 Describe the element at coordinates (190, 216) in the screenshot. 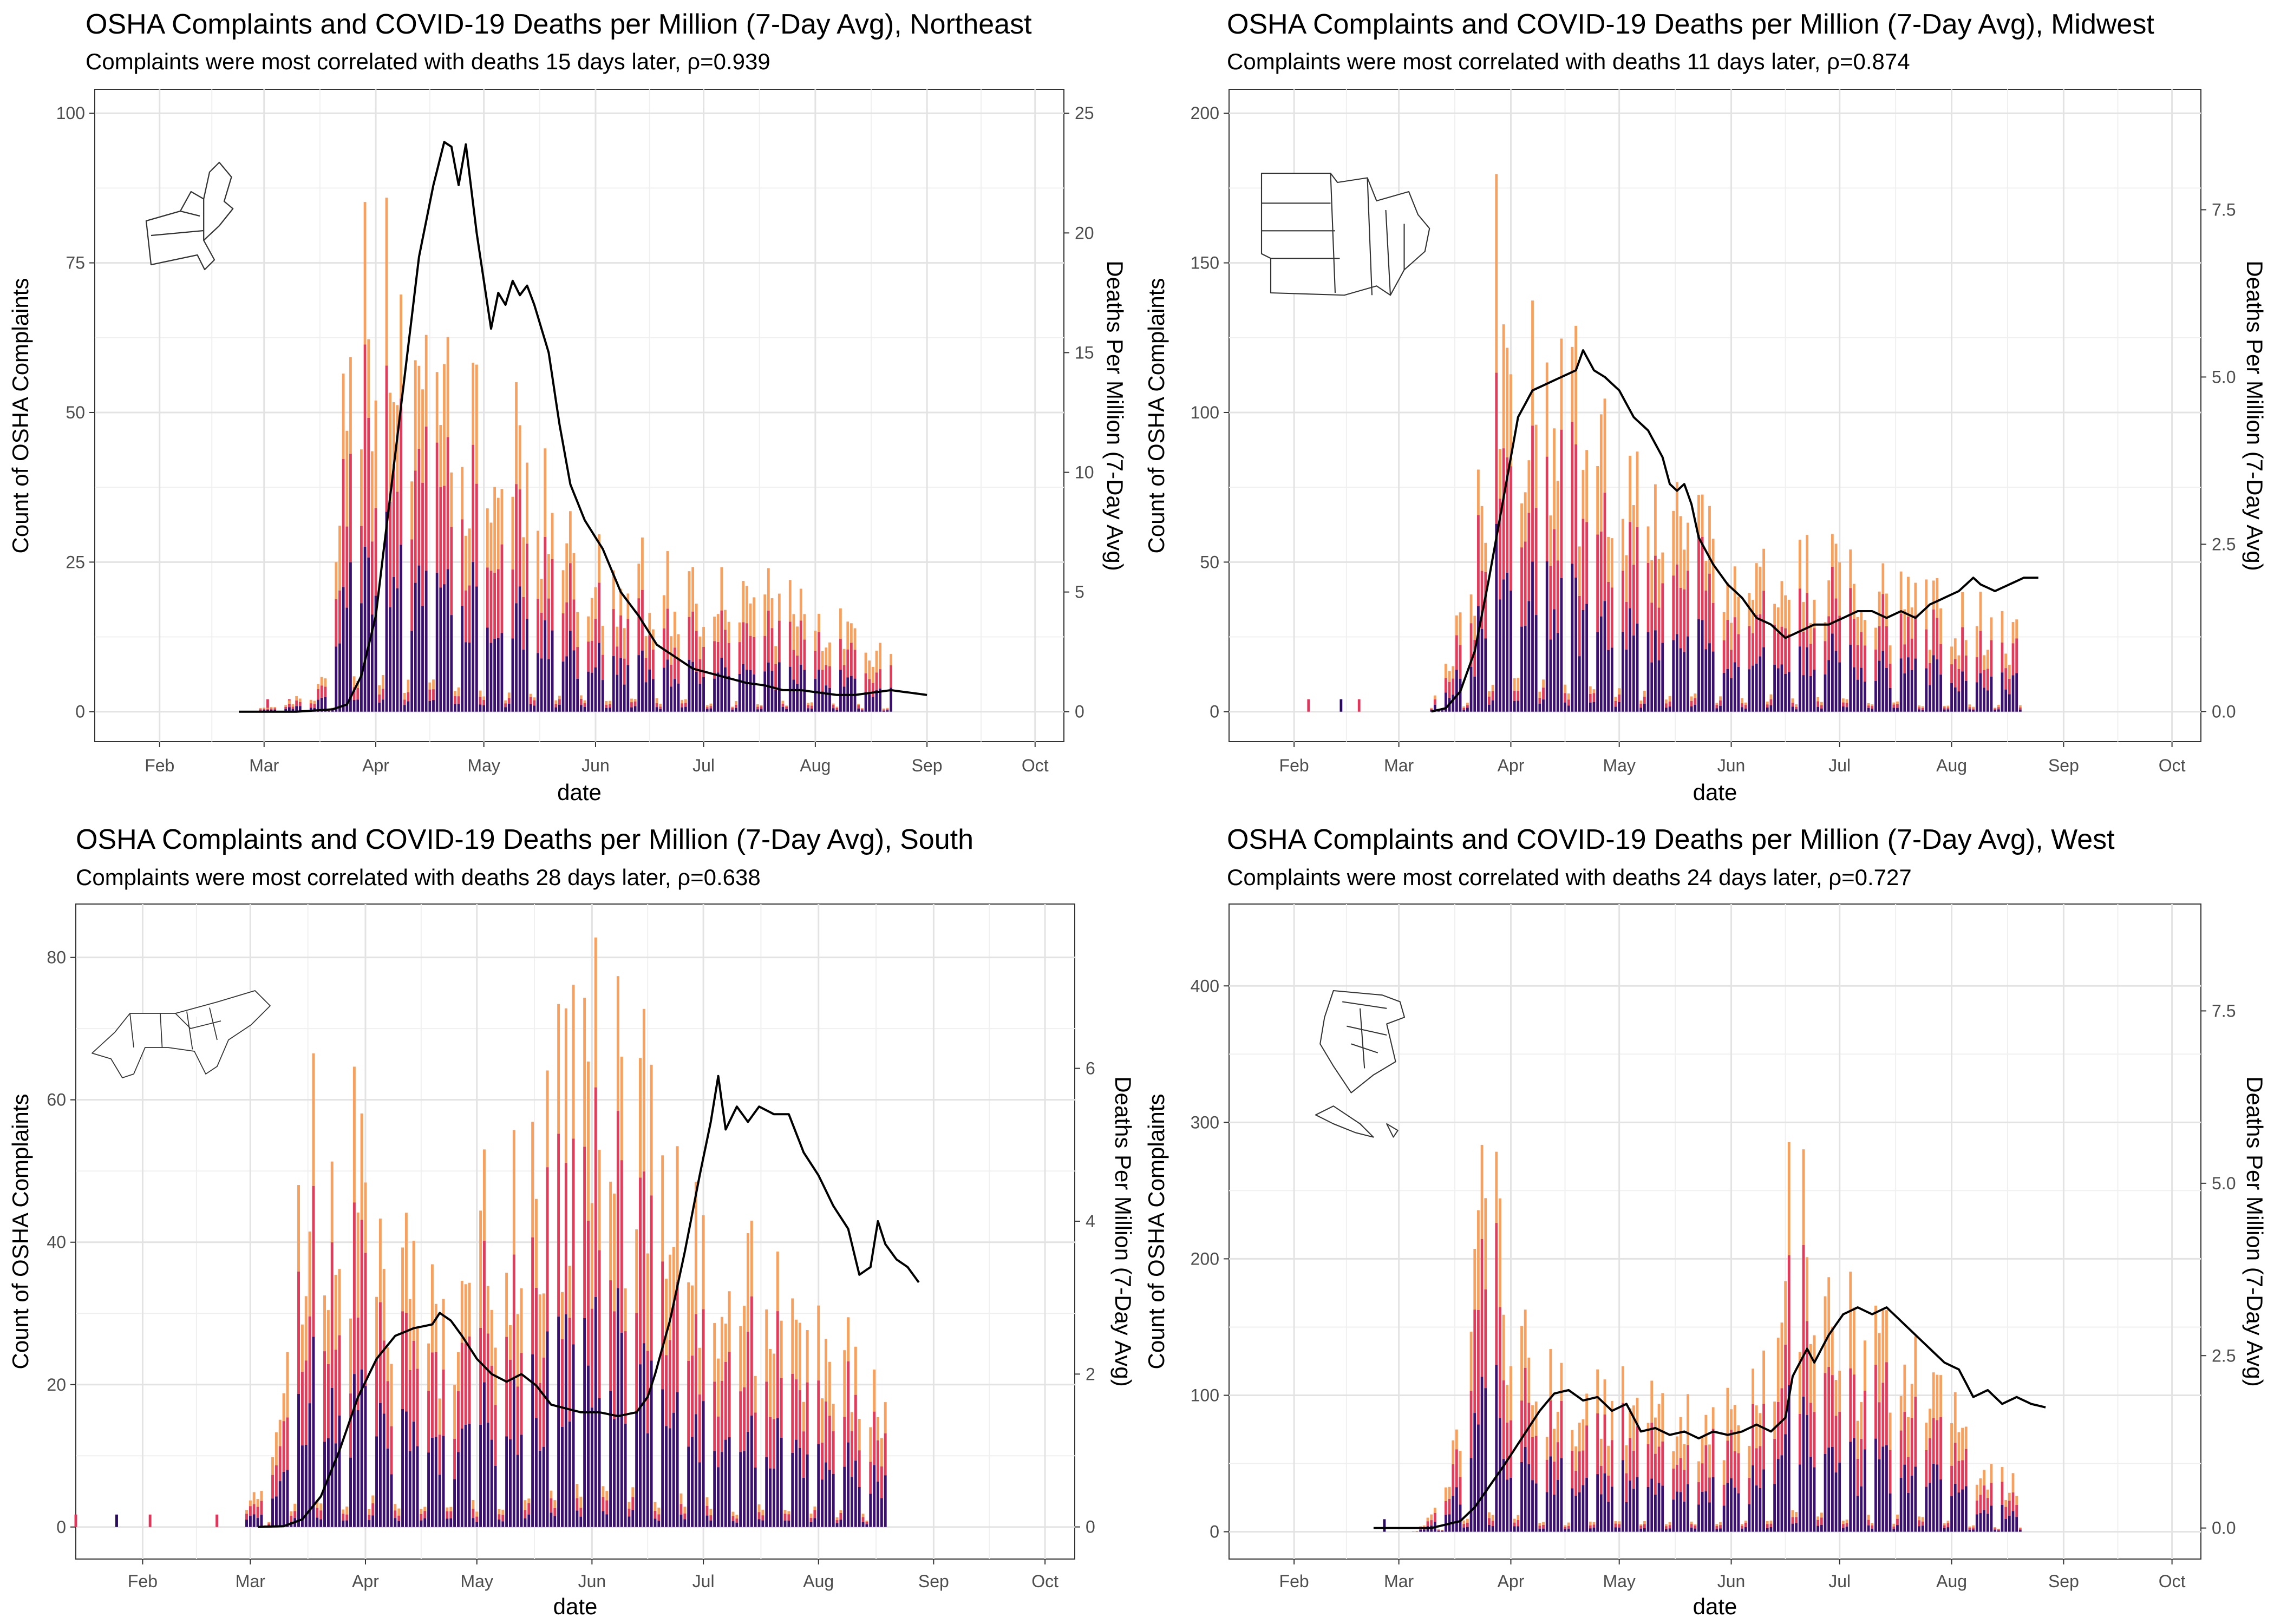

I see `region-map-outline` at that location.